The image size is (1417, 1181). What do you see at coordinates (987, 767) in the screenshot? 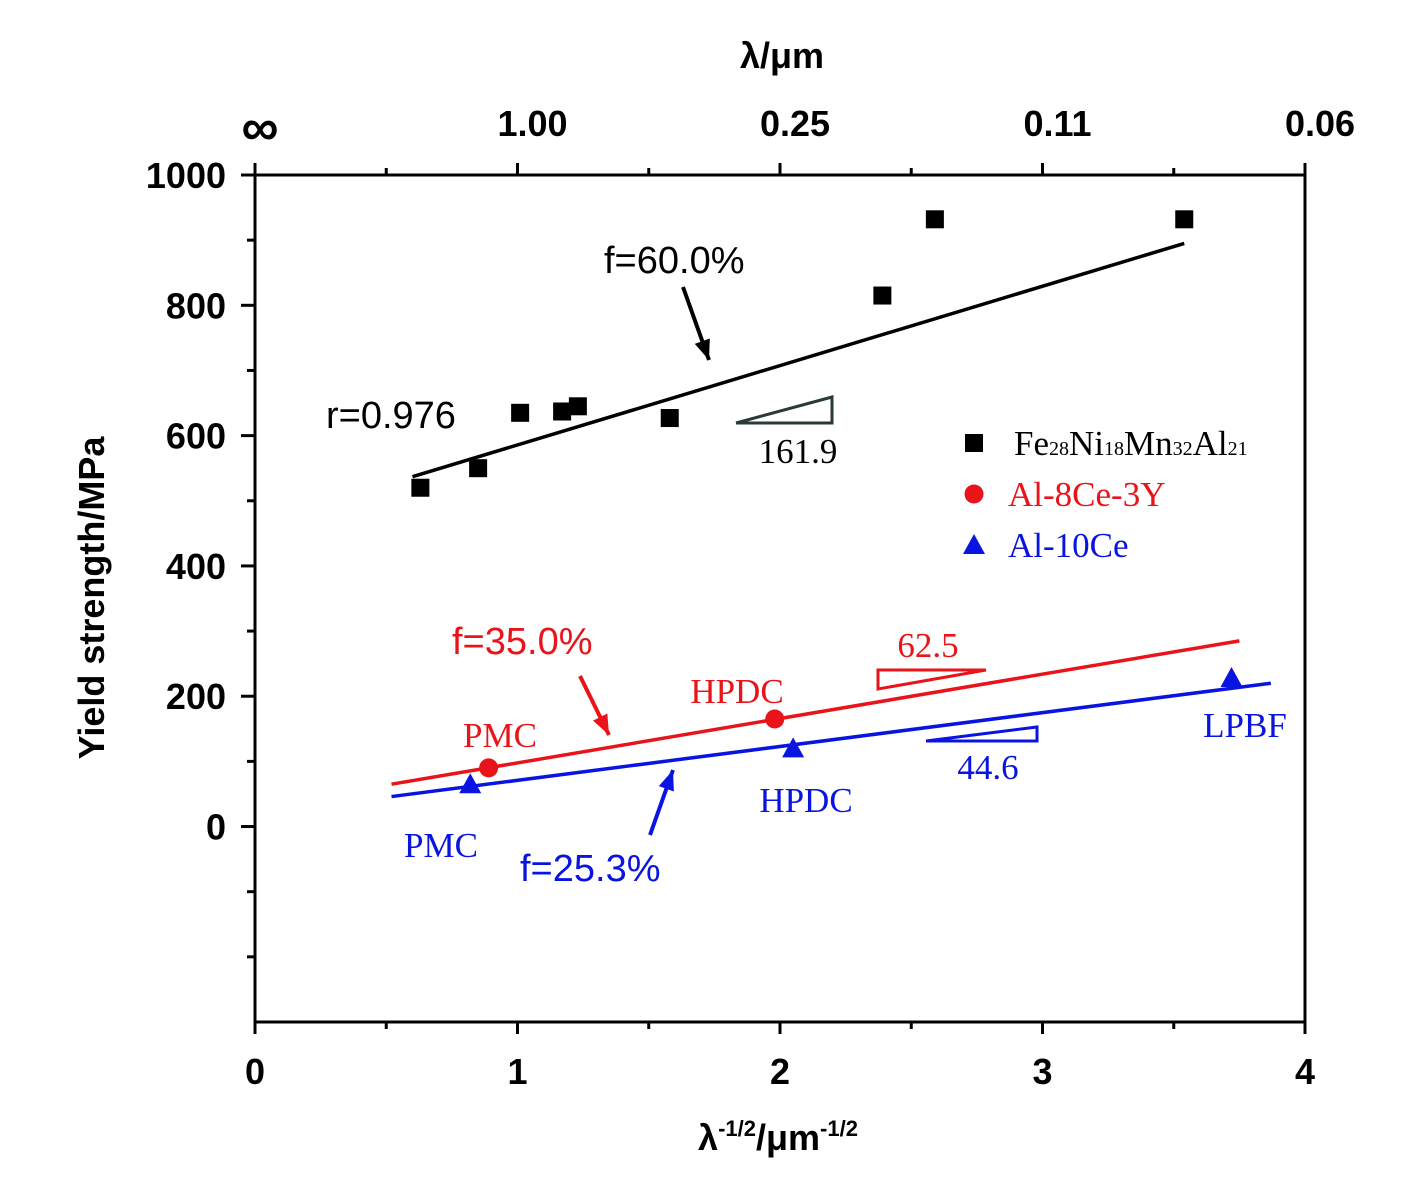
I see `slope-label-blue: 44.6` at bounding box center [987, 767].